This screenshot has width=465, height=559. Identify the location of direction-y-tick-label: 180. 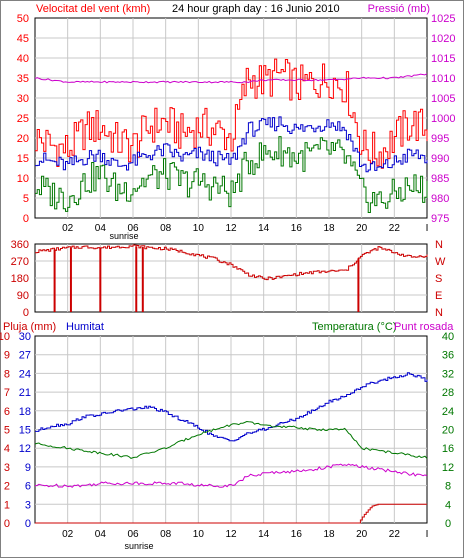
(20, 279).